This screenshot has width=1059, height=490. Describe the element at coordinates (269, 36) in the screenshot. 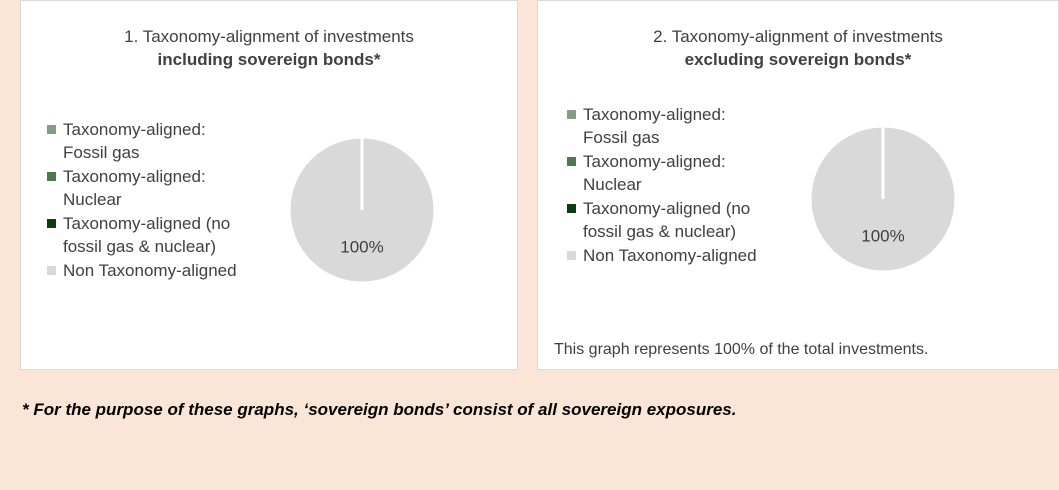

I see `title: 1. Taxonomy-alignment of investments` at that location.